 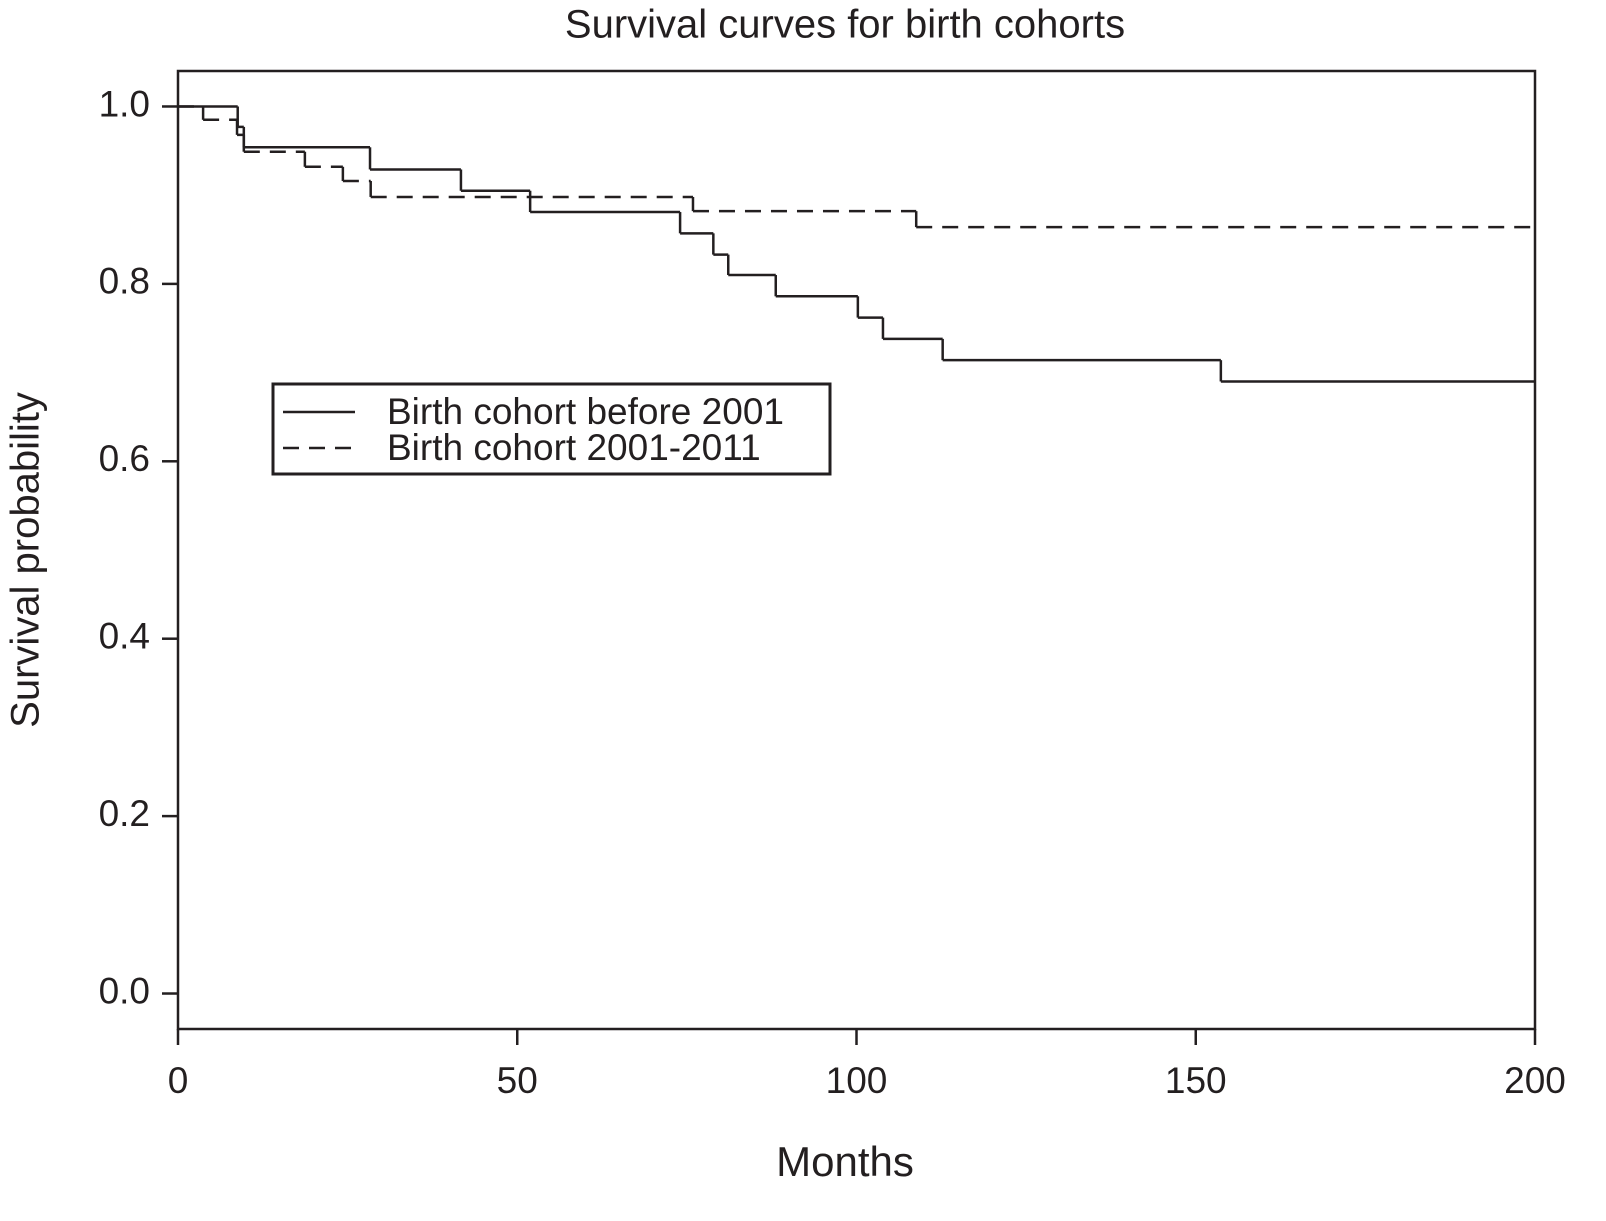 I want to click on chart-title: Survival curves for birth cohorts, so click(x=845, y=25).